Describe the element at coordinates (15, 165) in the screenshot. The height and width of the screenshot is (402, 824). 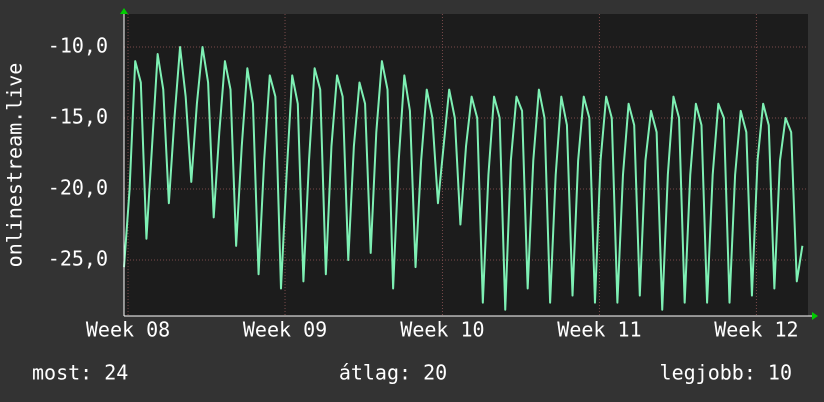
I see `y-axis-label: onlinestream.live` at that location.